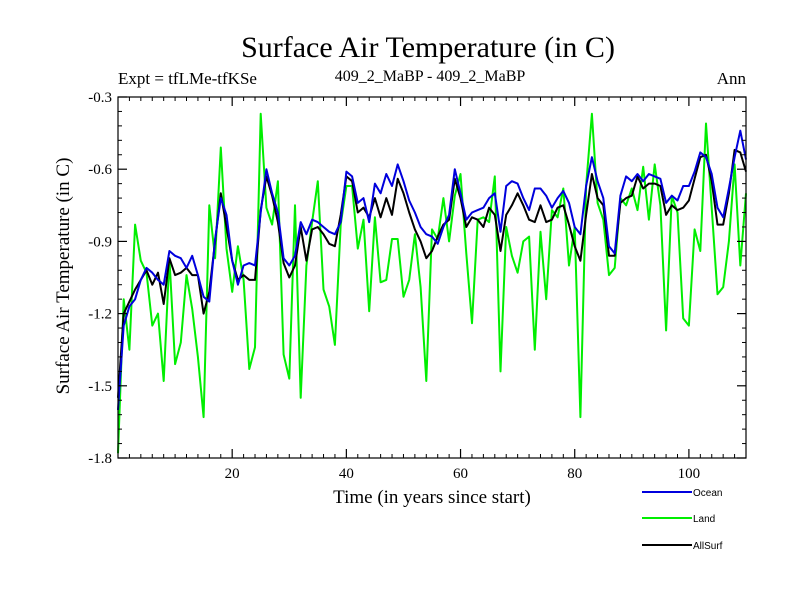  What do you see at coordinates (63, 276) in the screenshot?
I see `y-axis-label: Surface Air Temperature (in C)` at bounding box center [63, 276].